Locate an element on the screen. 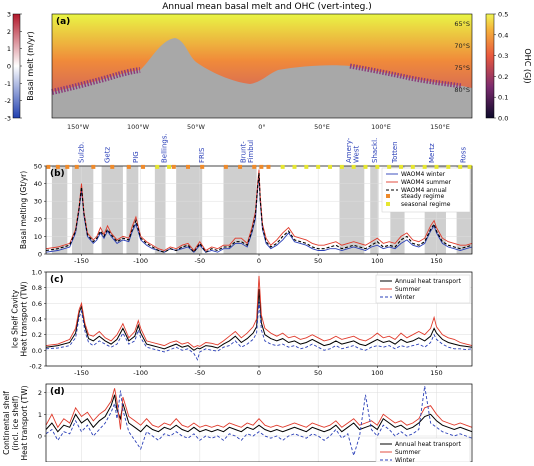 The width and height of the screenshot is (534, 466). ohc-colorbar-tick-label: 0.2 is located at coordinates (503, 77).